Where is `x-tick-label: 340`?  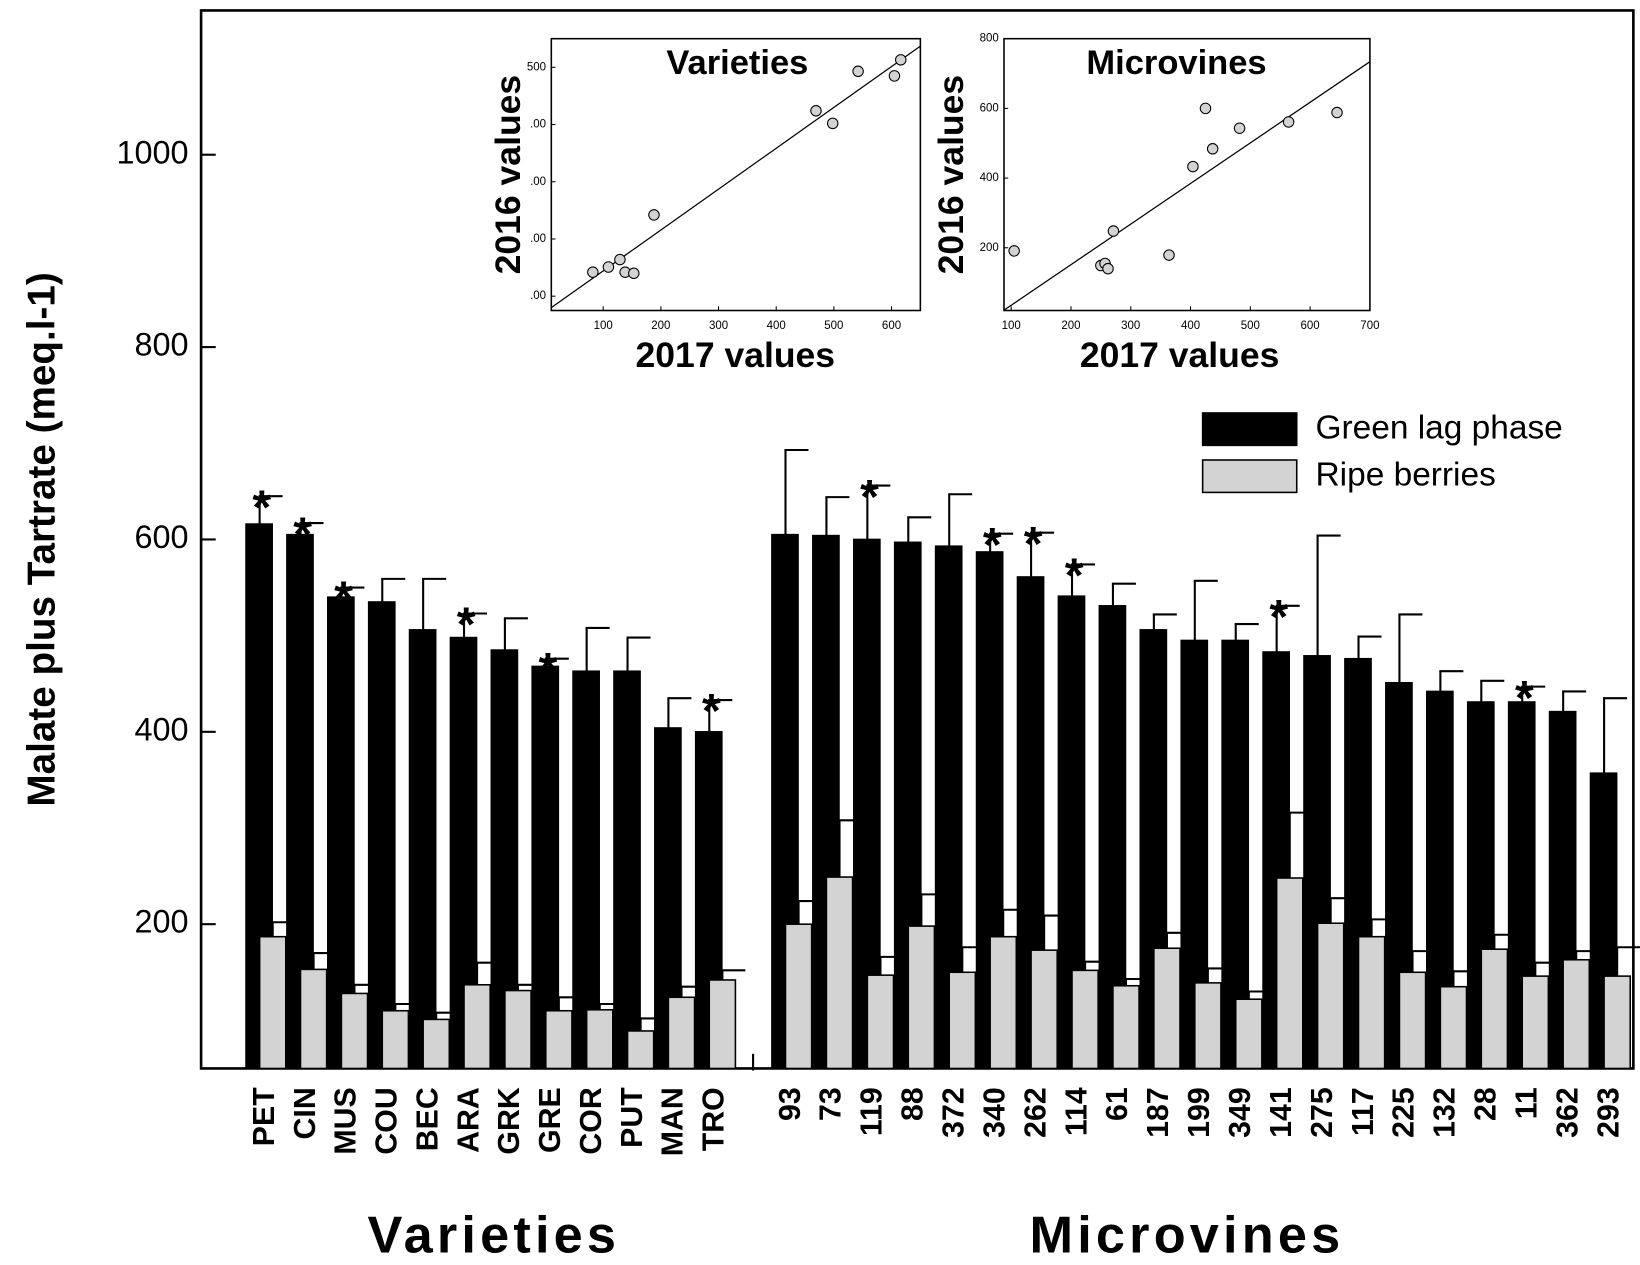 x-tick-label: 340 is located at coordinates (994, 1112).